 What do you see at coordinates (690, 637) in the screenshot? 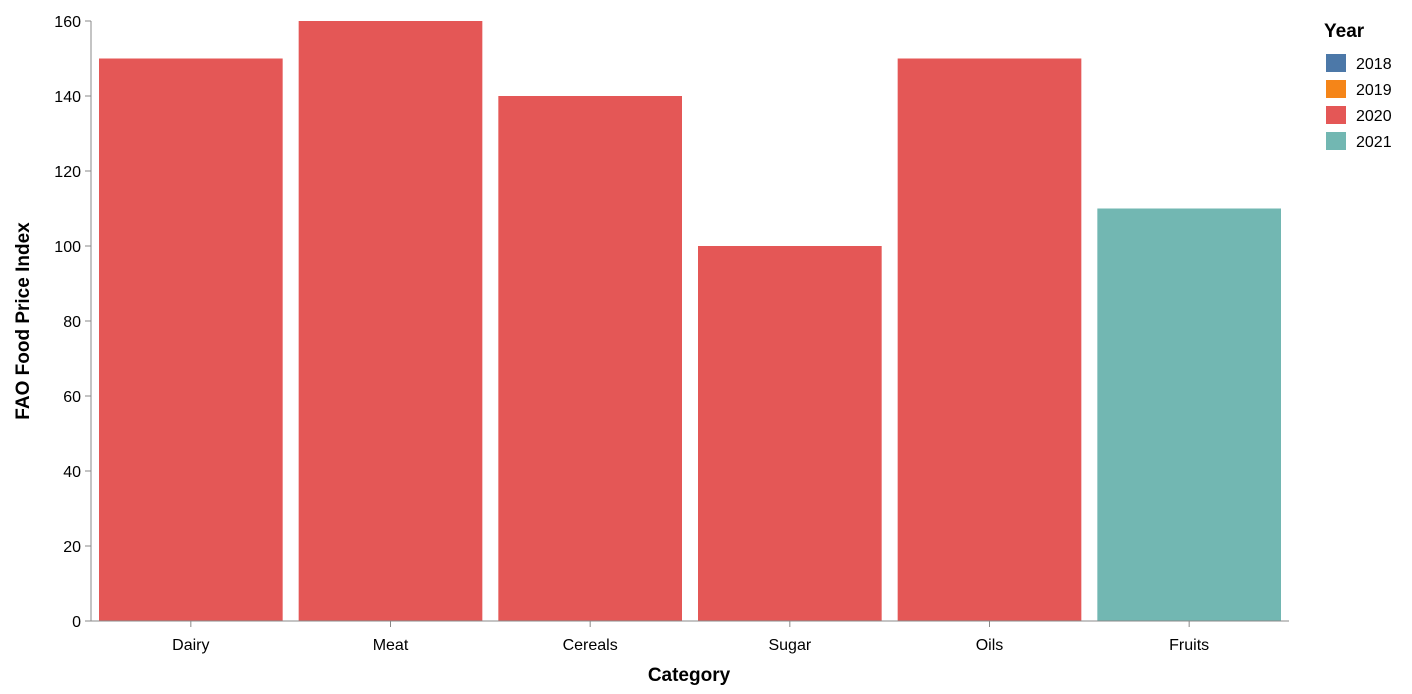
I see `x-axis: Dairy Meat Cereals Sugar Oils Fruits` at bounding box center [690, 637].